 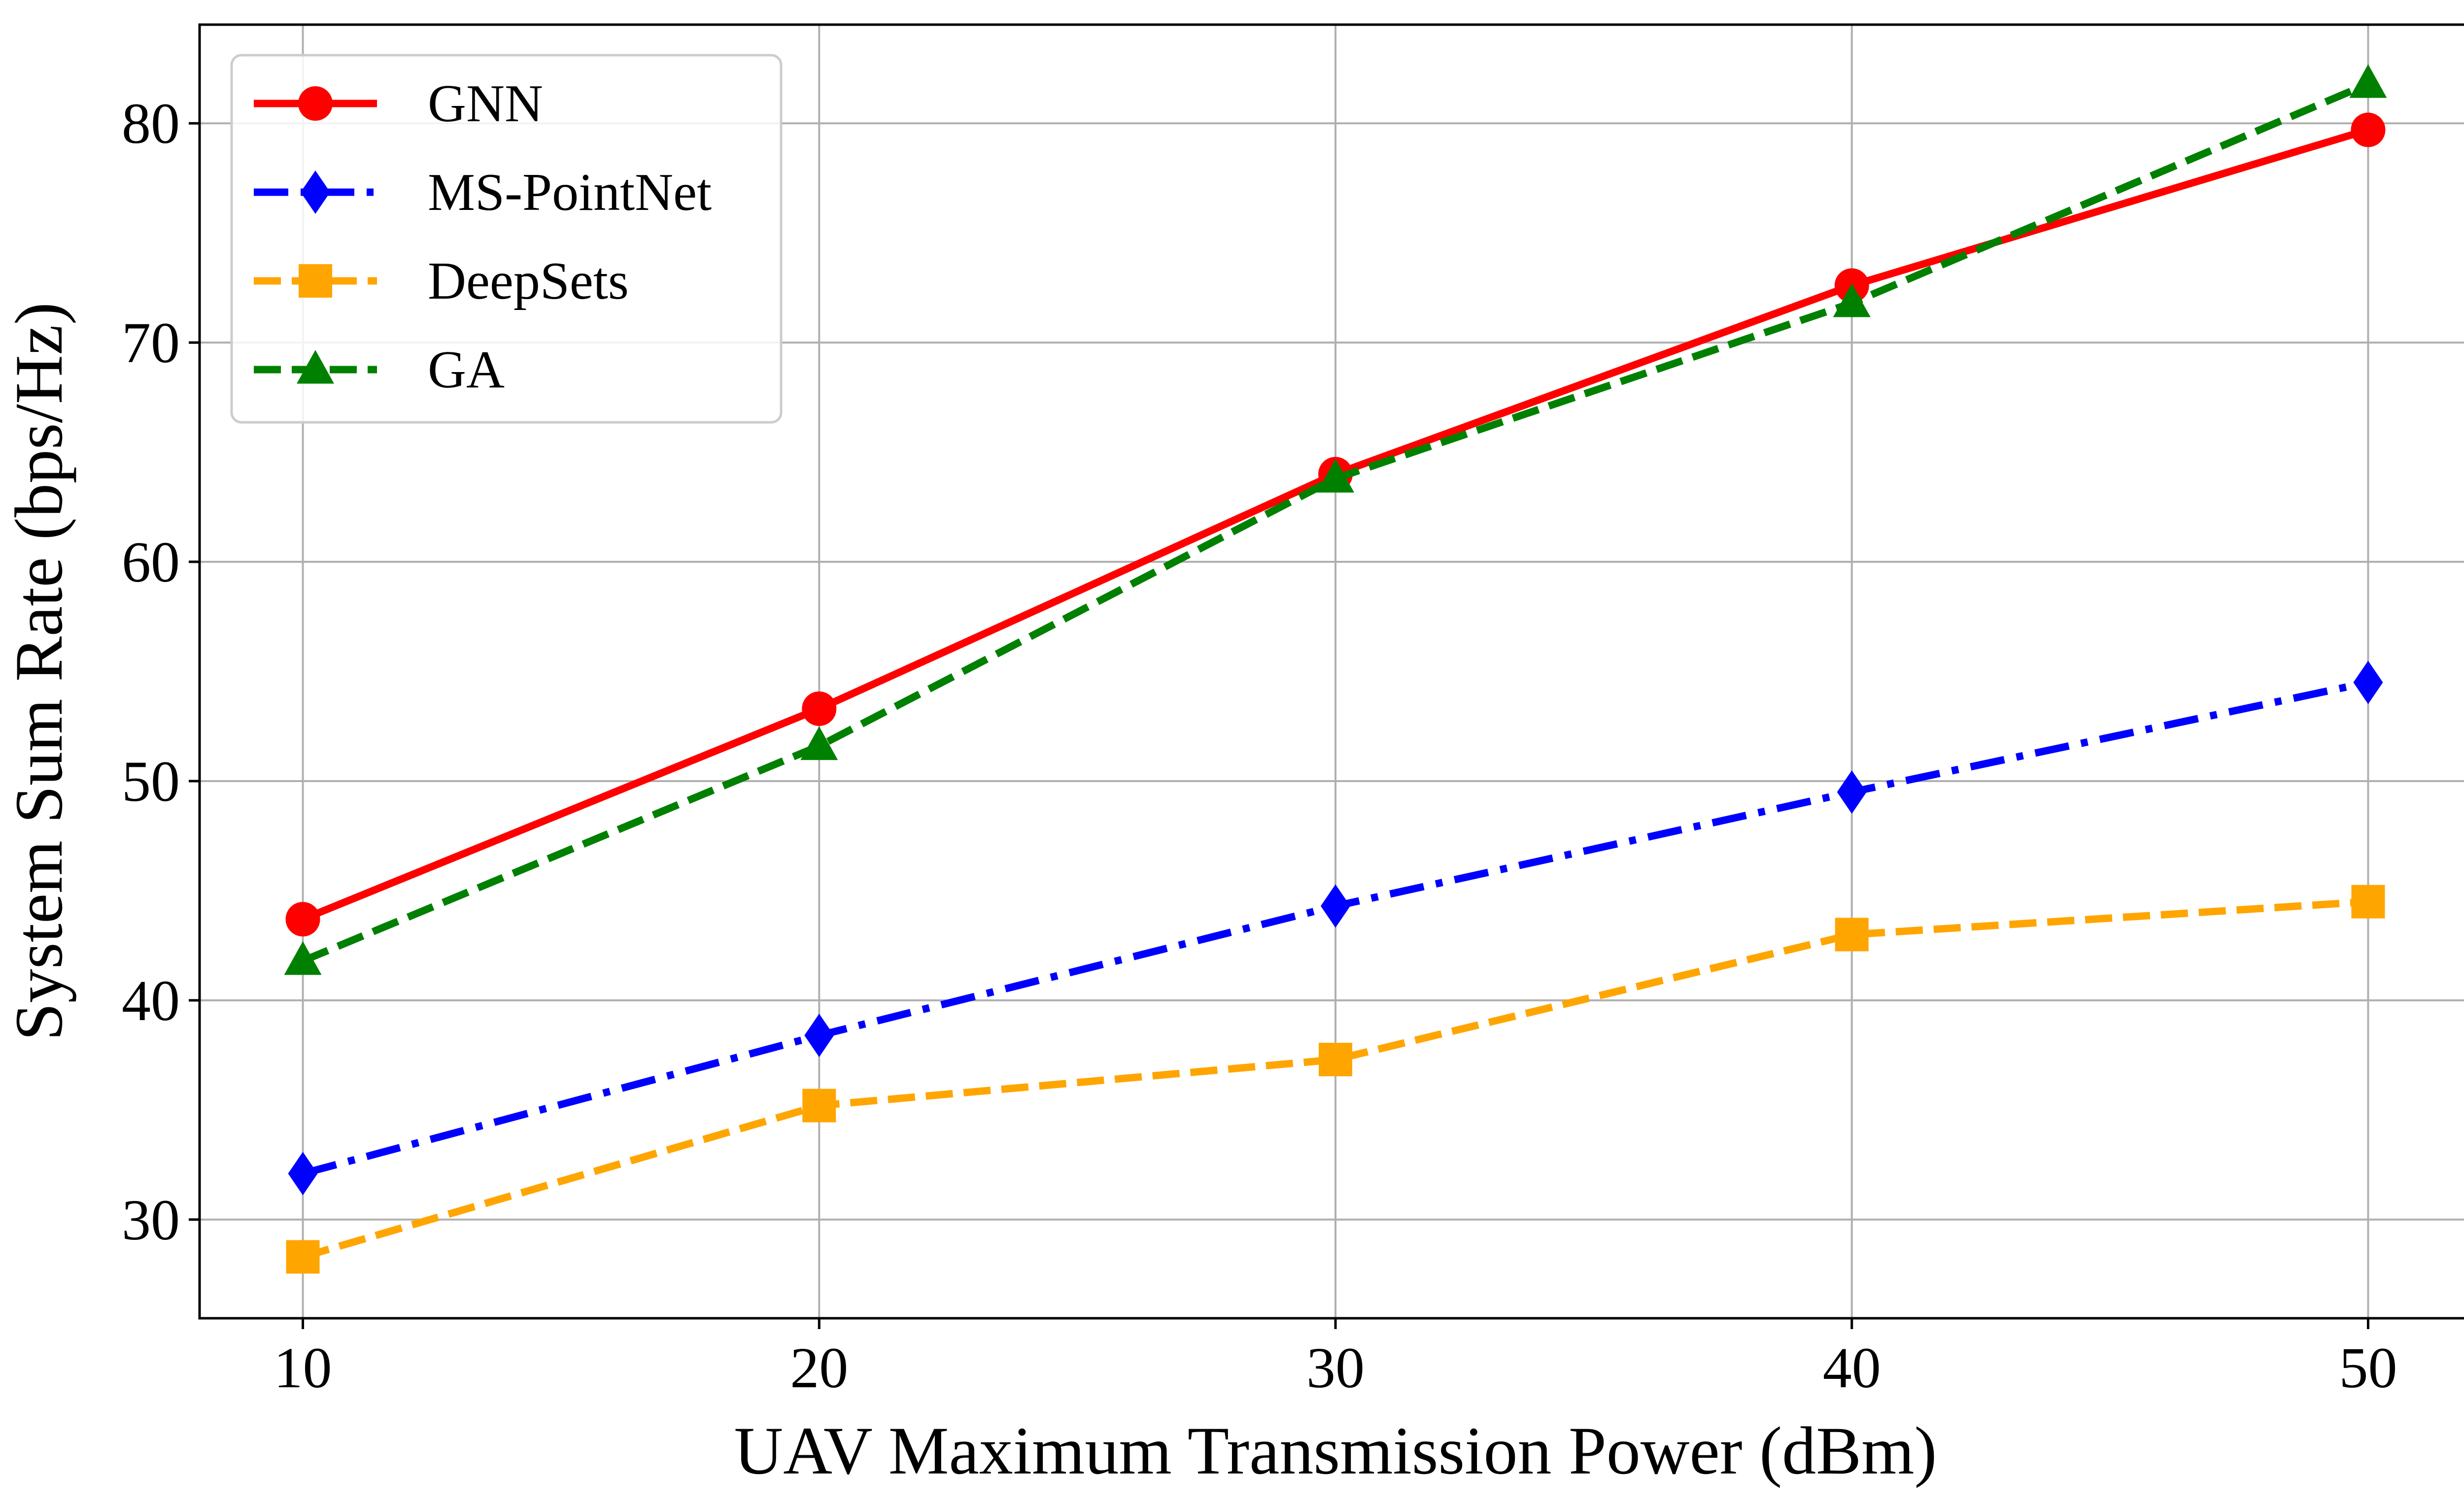 I want to click on legend-label: DeepSets, so click(x=528, y=281).